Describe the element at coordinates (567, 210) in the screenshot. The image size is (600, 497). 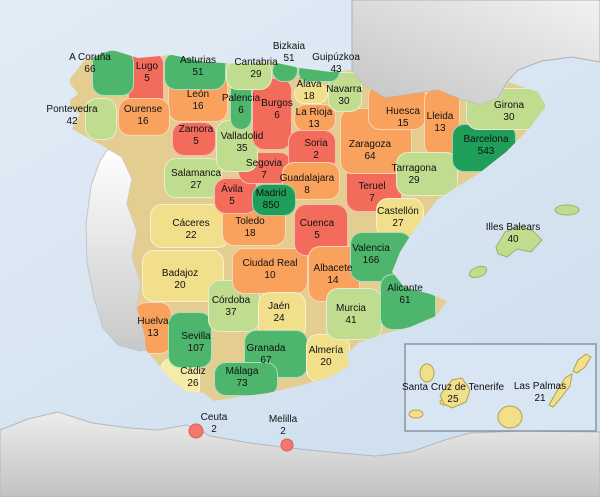
I see `menorca-island` at that location.